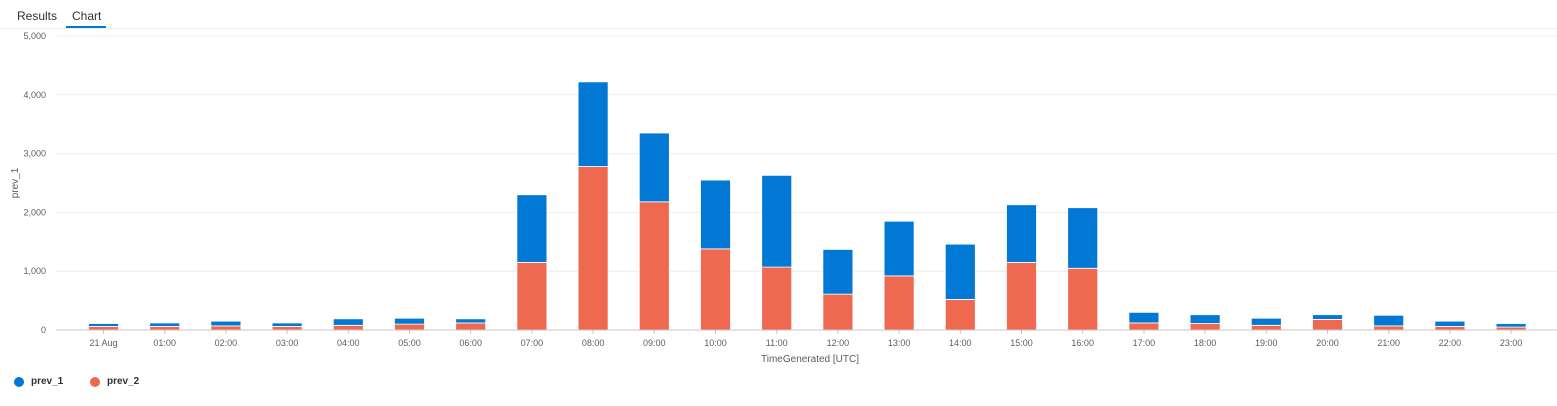 The width and height of the screenshot is (1557, 406). Describe the element at coordinates (1205, 343) in the screenshot. I see `x-tick-label: 18:00` at that location.